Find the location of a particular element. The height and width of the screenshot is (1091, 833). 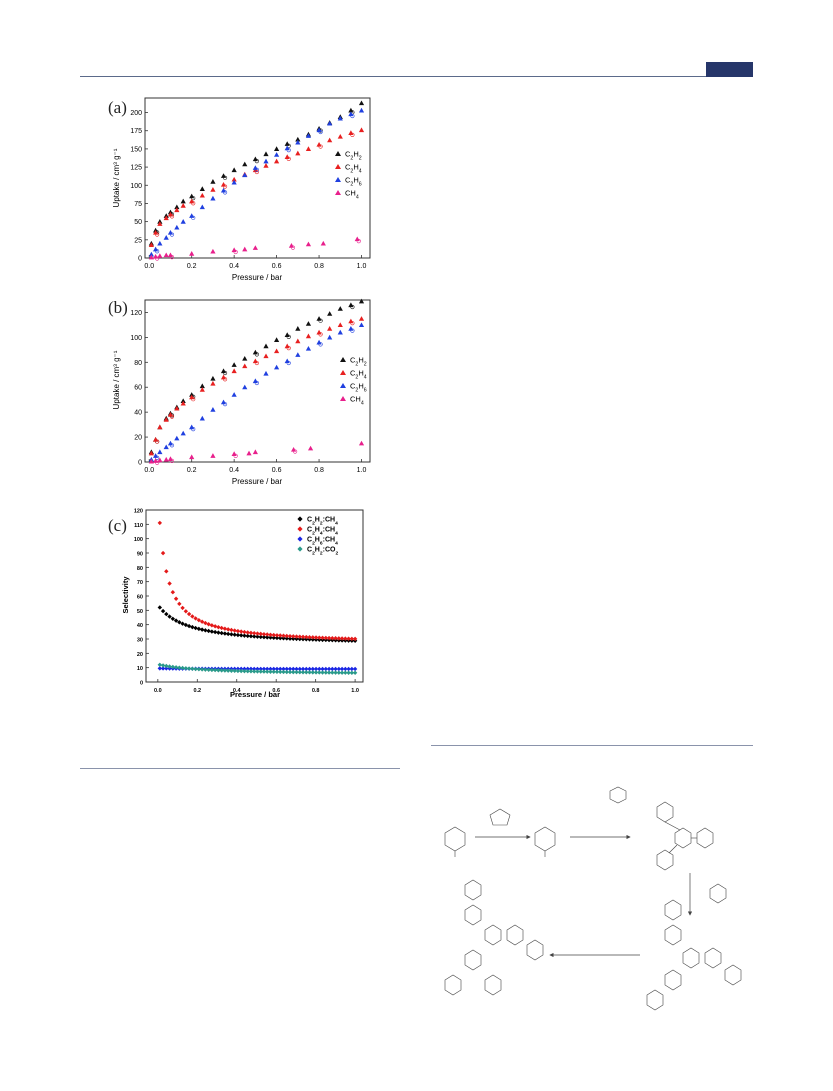

legend-label: C2H6 is located at coordinates (358, 388).